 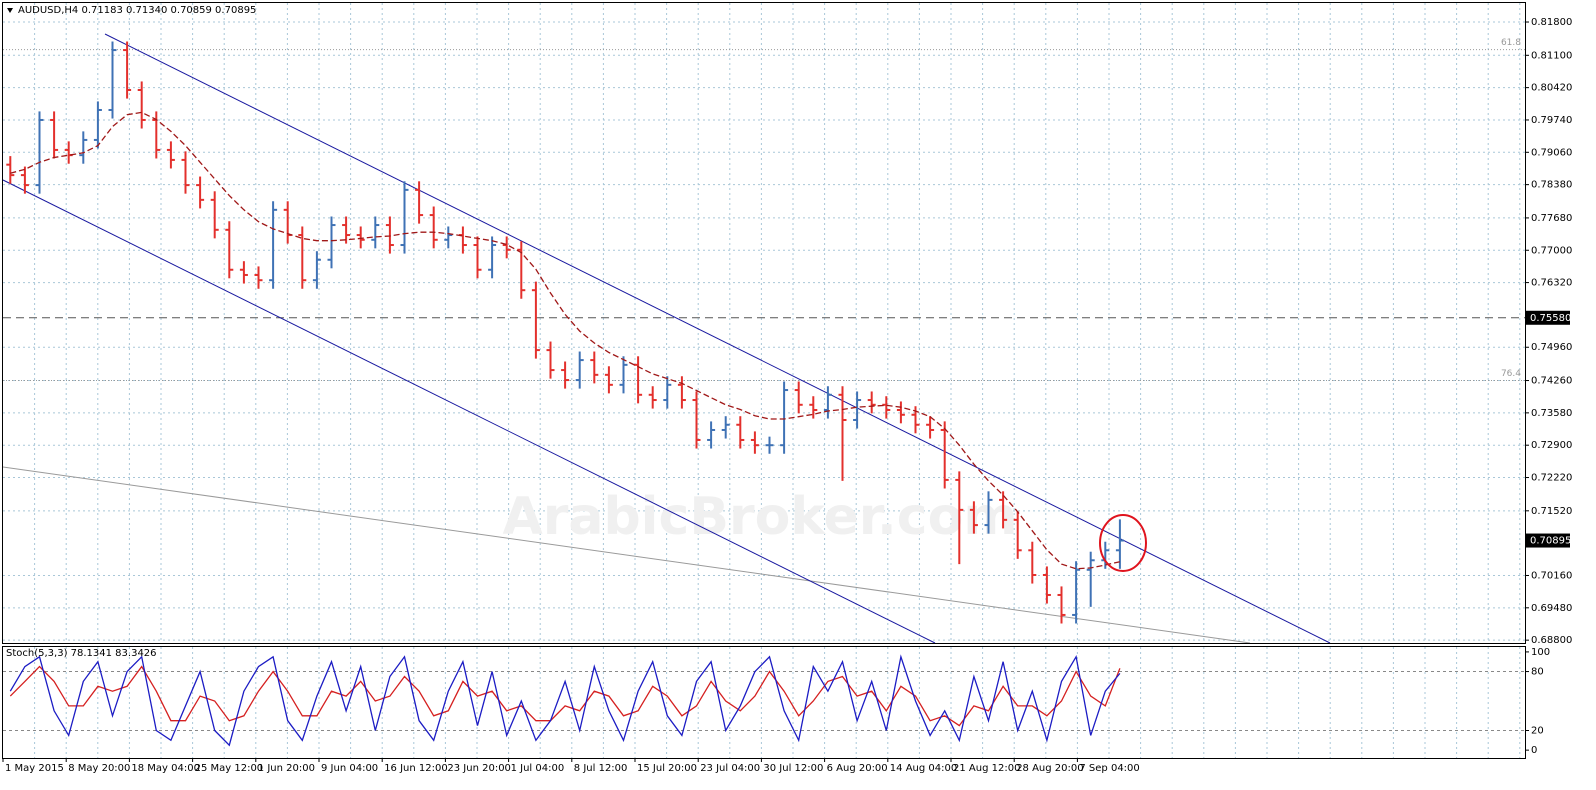 What do you see at coordinates (1551, 185) in the screenshot?
I see `y-tick-label: 0.78380` at bounding box center [1551, 185].